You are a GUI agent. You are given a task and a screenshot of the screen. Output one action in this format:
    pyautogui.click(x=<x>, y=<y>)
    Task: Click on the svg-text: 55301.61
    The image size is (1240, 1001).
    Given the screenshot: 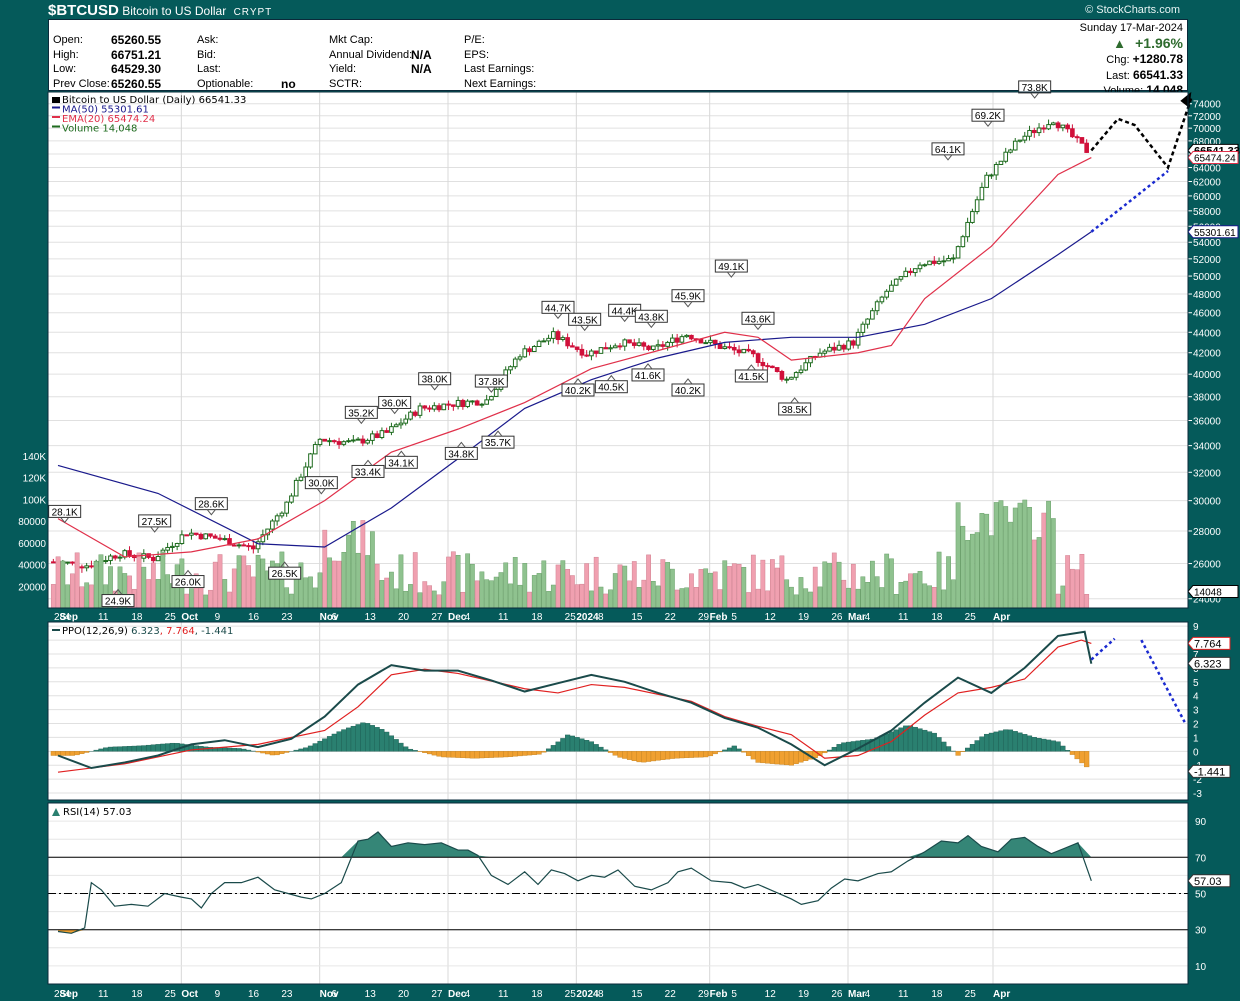 What is the action you would take?
    pyautogui.click(x=1215, y=233)
    